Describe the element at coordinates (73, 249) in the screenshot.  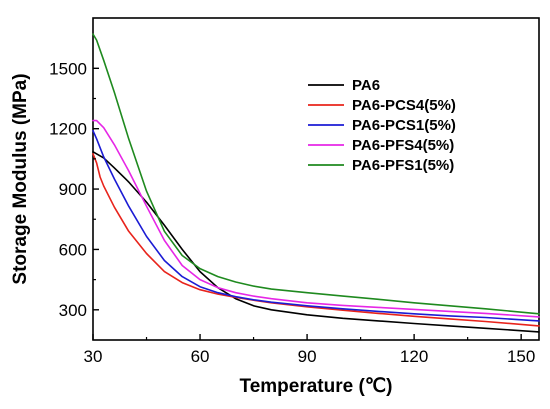
I see `y-tick-label: 600` at that location.